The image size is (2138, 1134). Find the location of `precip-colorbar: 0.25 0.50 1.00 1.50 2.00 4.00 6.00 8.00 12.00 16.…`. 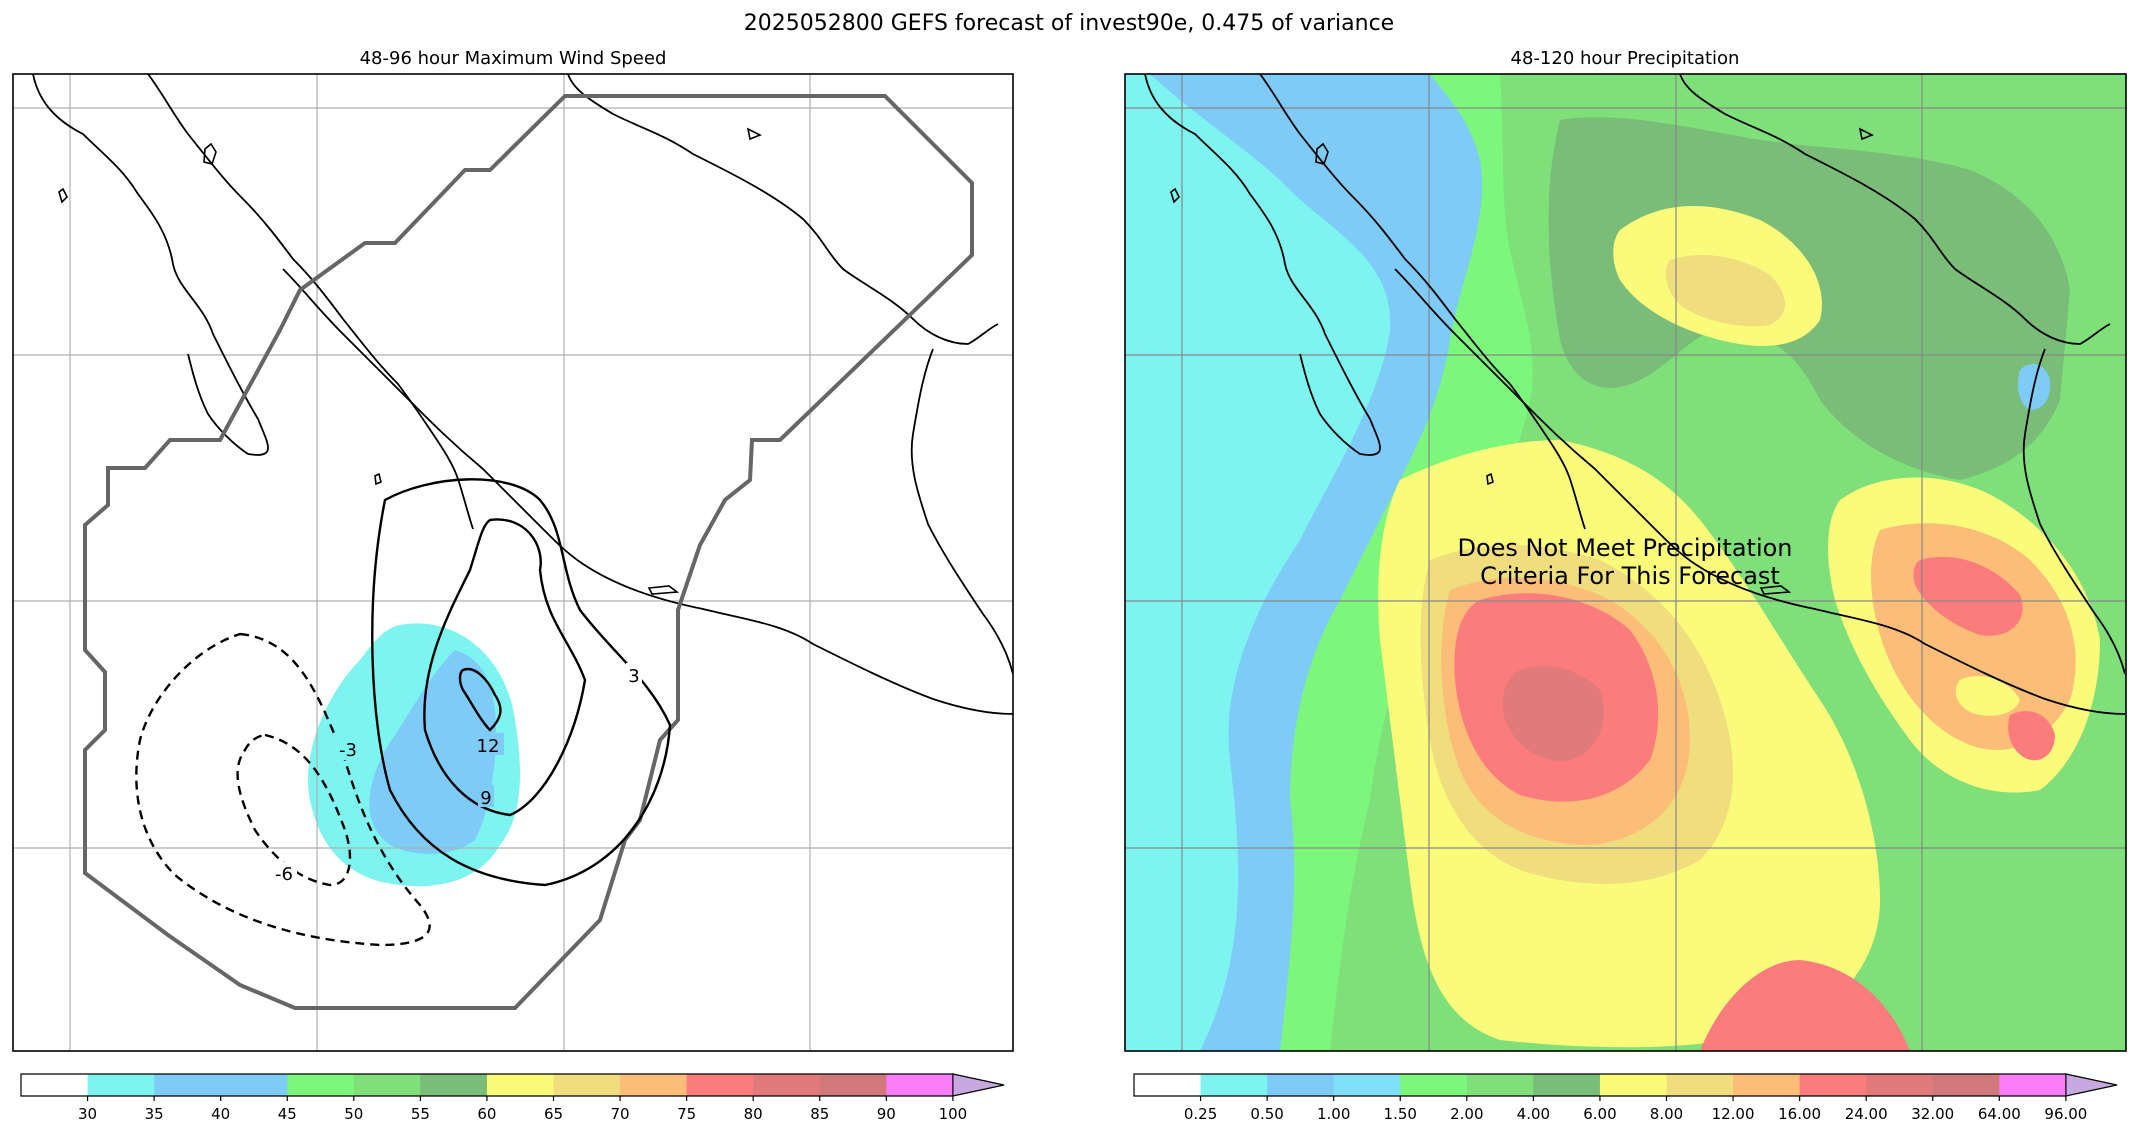

precip-colorbar: 0.25 0.50 1.00 1.50 2.00 4.00 6.00 8.00 12.00 16.… is located at coordinates (1625, 1098).